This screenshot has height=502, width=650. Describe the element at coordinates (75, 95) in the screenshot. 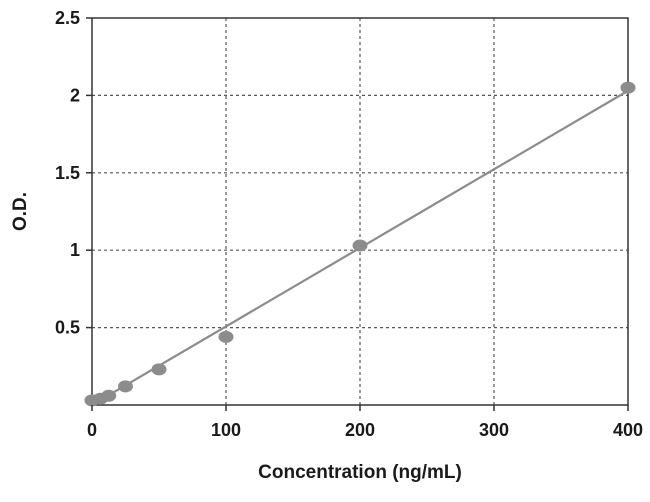

I see `y-tick-label: 2` at that location.